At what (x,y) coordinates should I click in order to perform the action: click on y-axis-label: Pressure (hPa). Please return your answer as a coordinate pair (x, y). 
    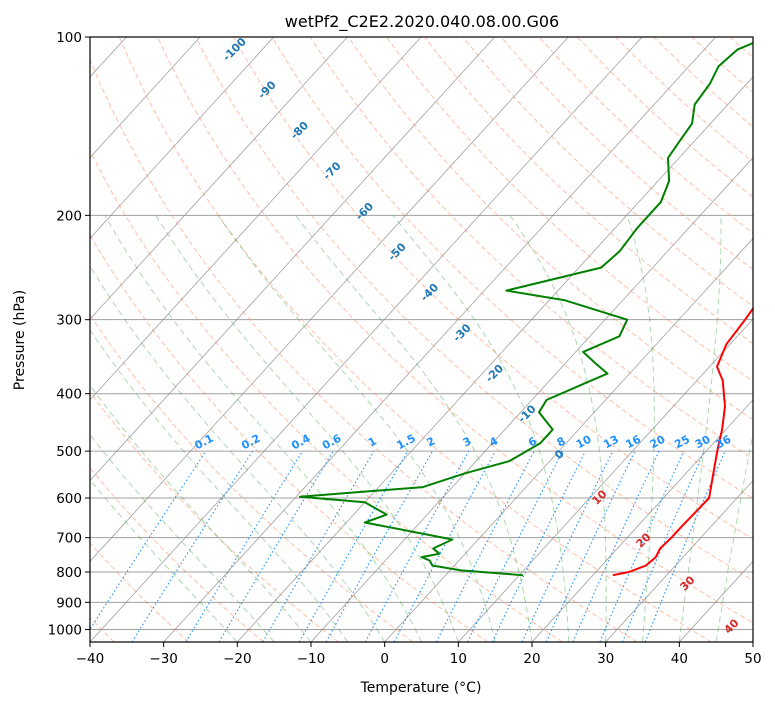
    Looking at the image, I should click on (20, 340).